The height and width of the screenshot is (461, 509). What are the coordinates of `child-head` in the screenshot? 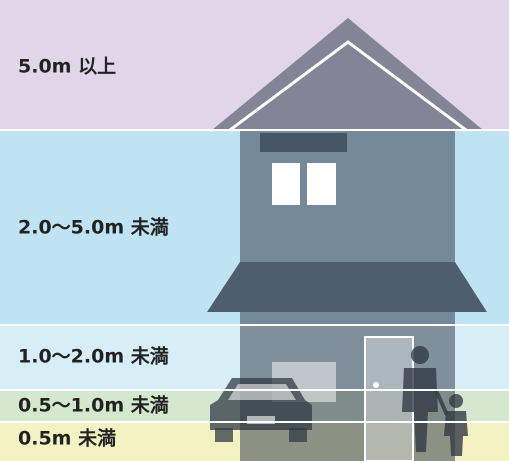 It's located at (456, 401).